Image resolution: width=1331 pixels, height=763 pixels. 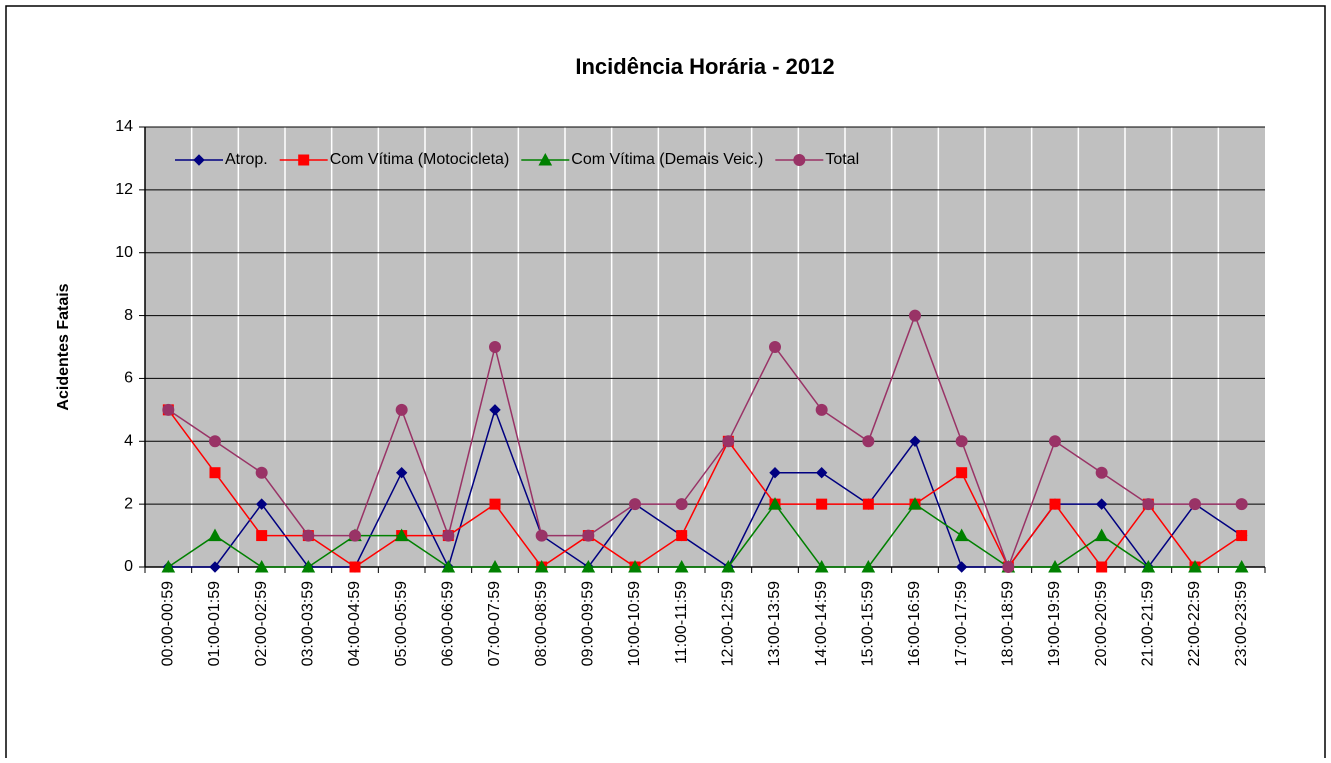 What do you see at coordinates (842, 159) in the screenshot?
I see `legend-label: Total` at bounding box center [842, 159].